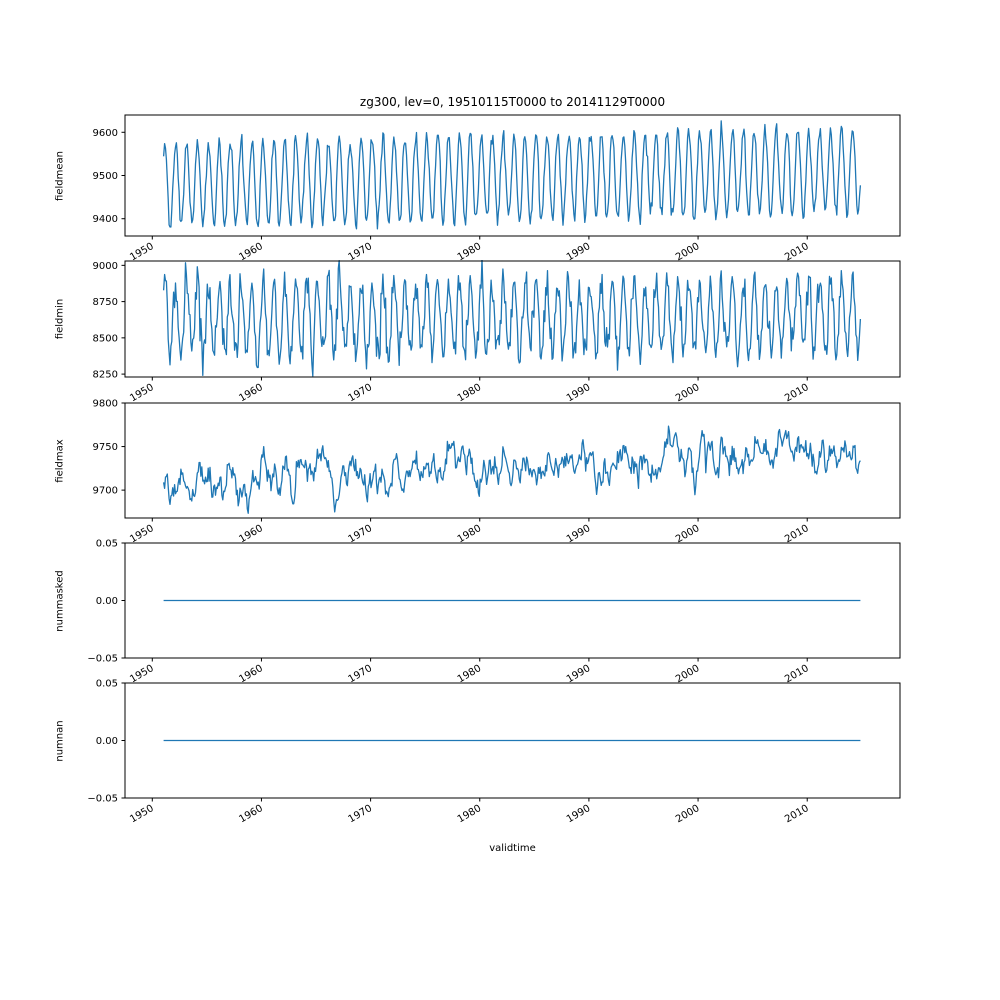 The width and height of the screenshot is (1000, 1000). I want to click on y-tick-label: 9600, so click(105, 133).